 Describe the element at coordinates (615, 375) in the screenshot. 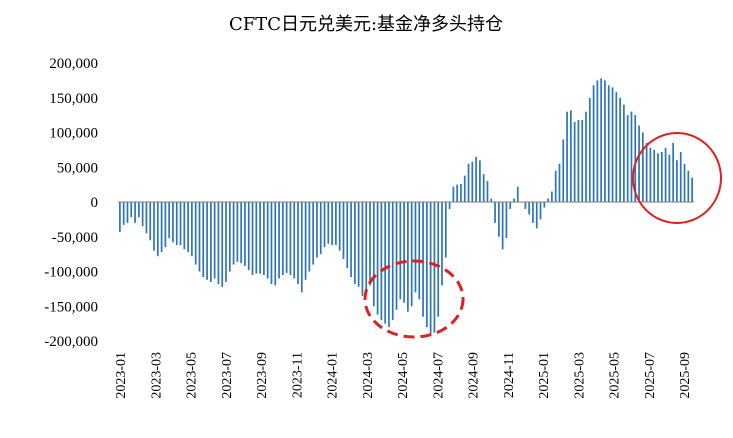

I see `x-tick-label: 2025-05` at that location.